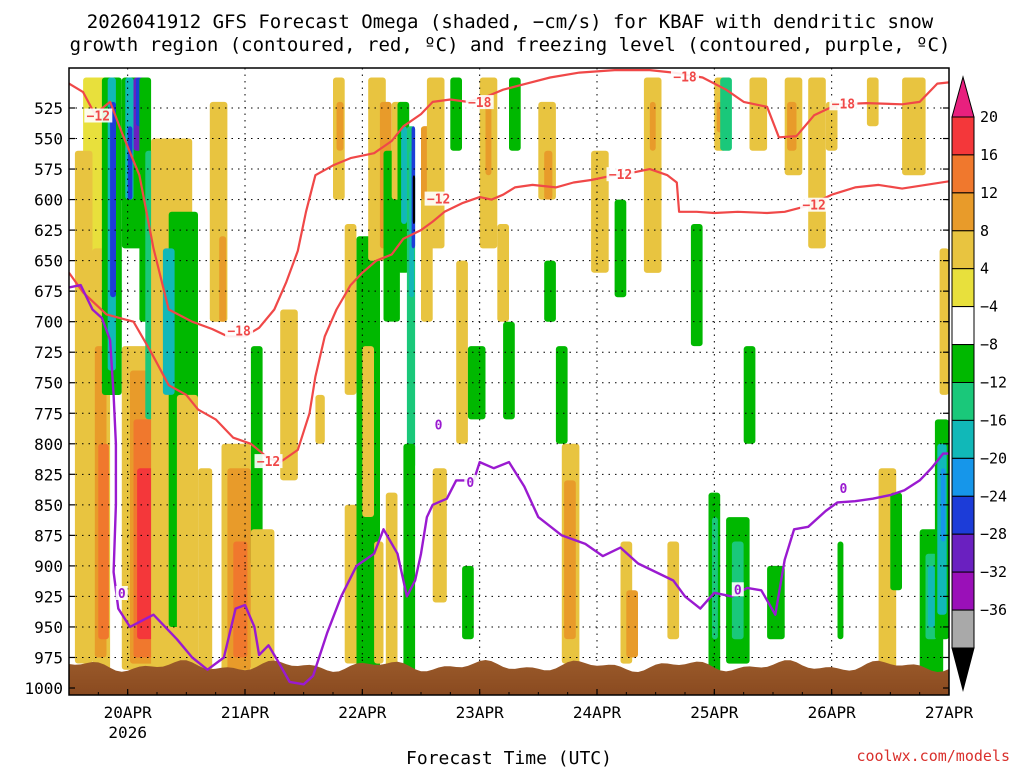 The height and width of the screenshot is (768, 1024). What do you see at coordinates (509, 677) in the screenshot?
I see `terrain-band` at bounding box center [509, 677].